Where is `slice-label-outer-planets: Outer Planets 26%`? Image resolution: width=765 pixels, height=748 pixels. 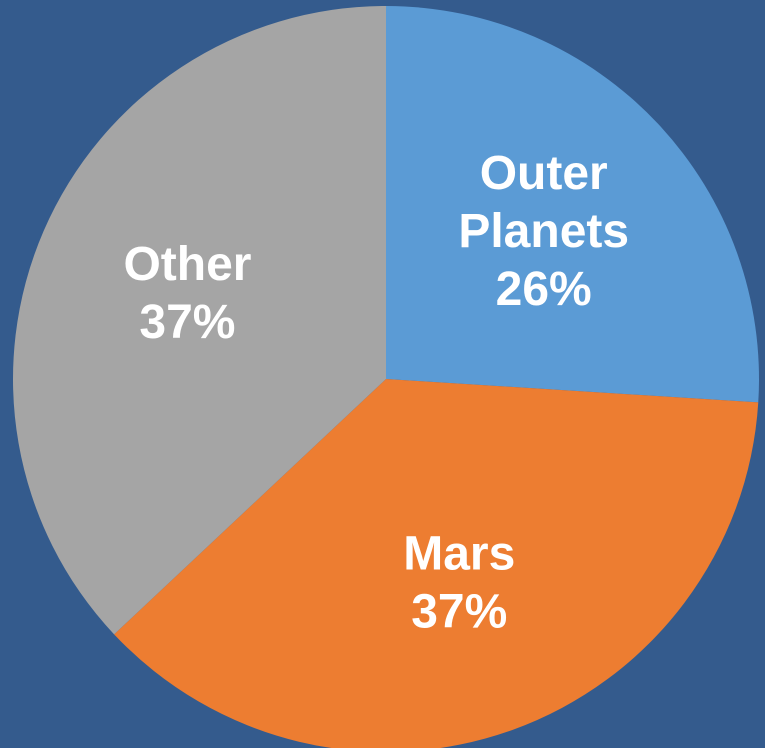
slice-label-outer-planets: Outer Planets 26% is located at coordinates (543, 230).